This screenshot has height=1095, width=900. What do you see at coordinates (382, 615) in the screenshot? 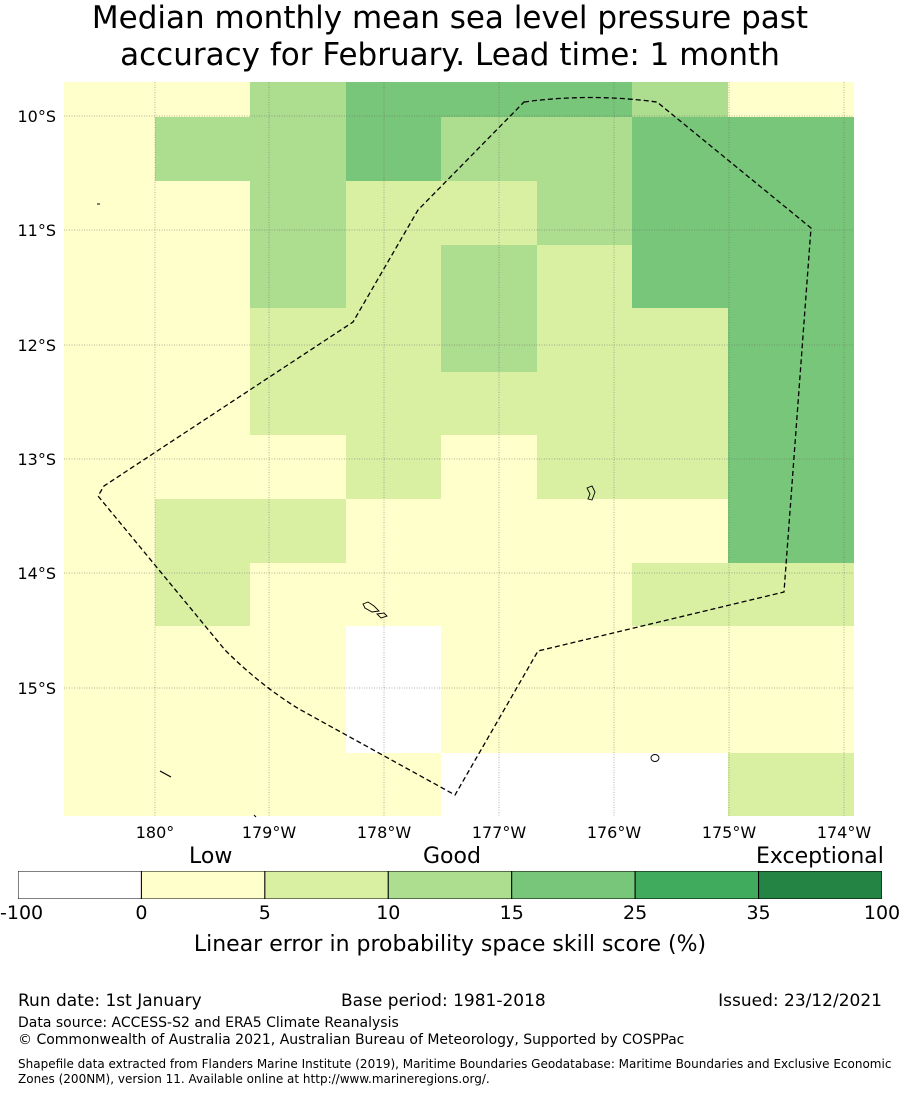
I see `island-west-b` at bounding box center [382, 615].